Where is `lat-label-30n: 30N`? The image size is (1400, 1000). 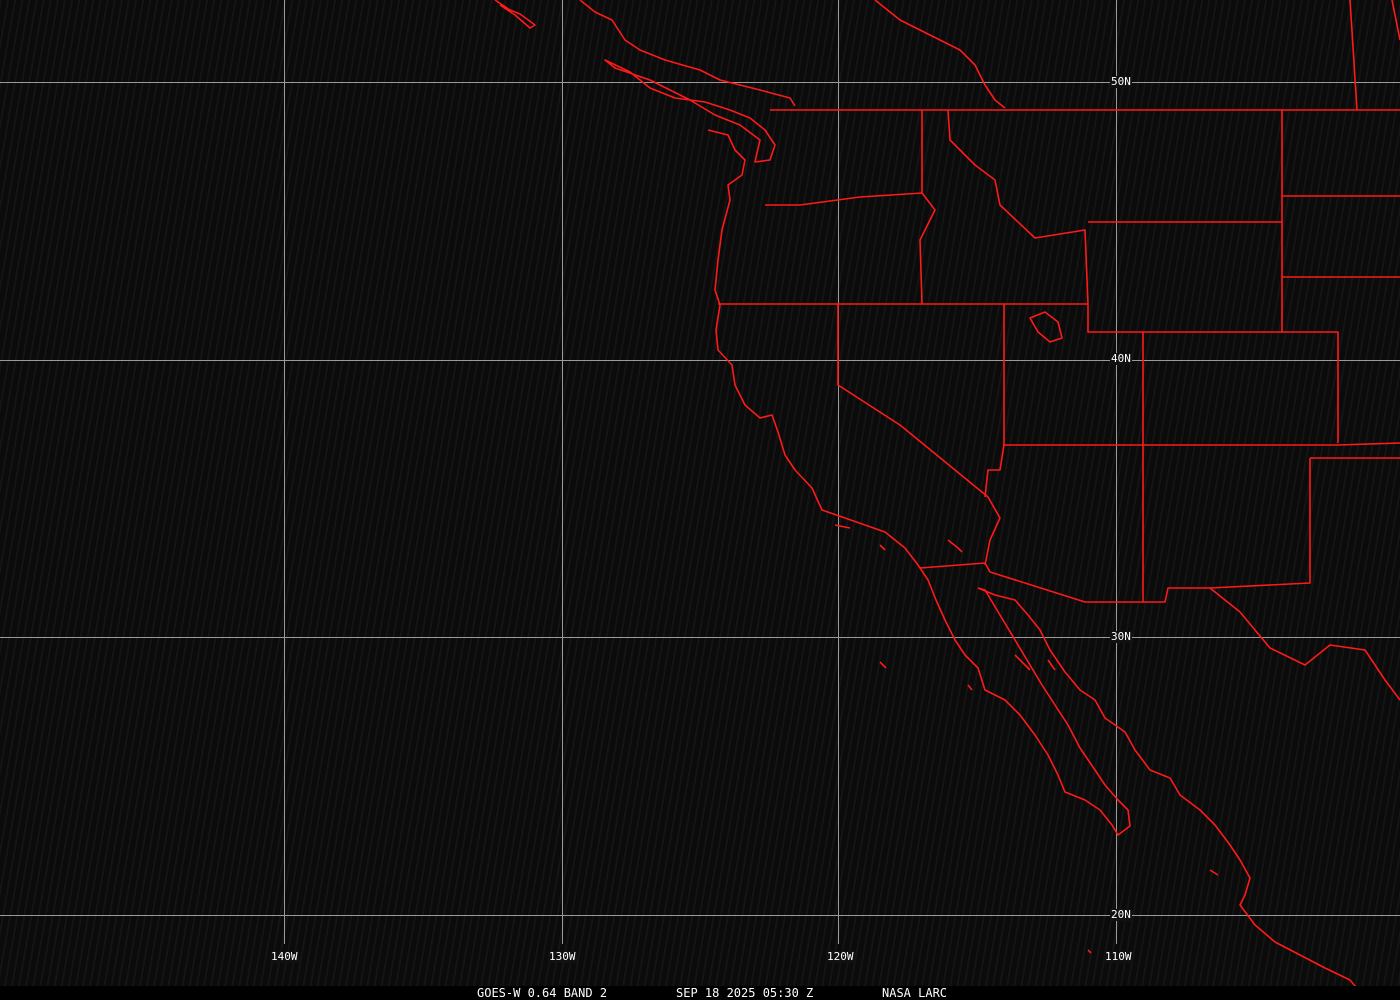
lat-label-30n: 30N is located at coordinates (1121, 636).